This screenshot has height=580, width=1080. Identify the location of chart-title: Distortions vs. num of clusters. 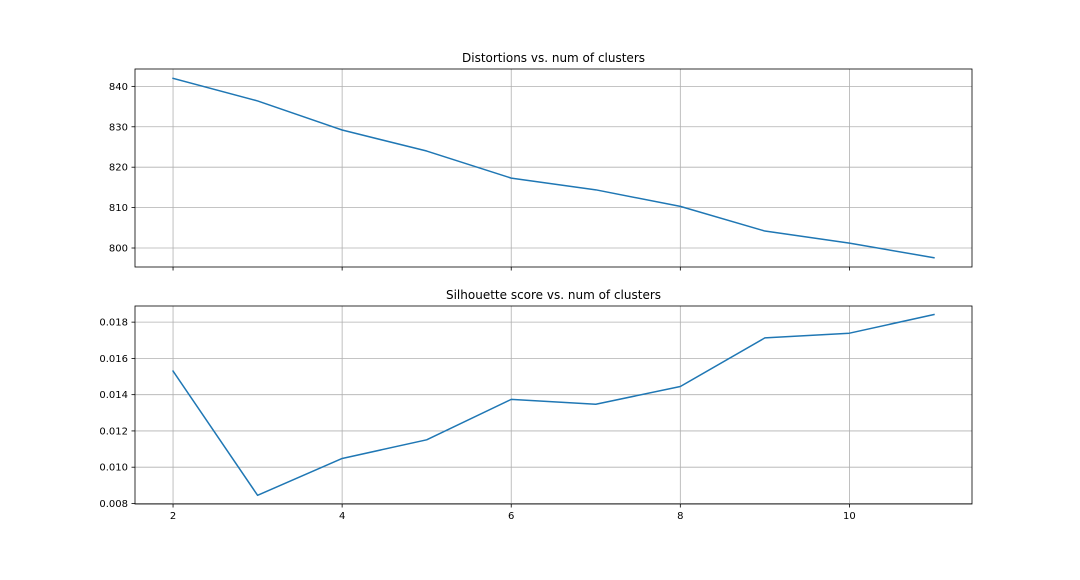
(553, 58).